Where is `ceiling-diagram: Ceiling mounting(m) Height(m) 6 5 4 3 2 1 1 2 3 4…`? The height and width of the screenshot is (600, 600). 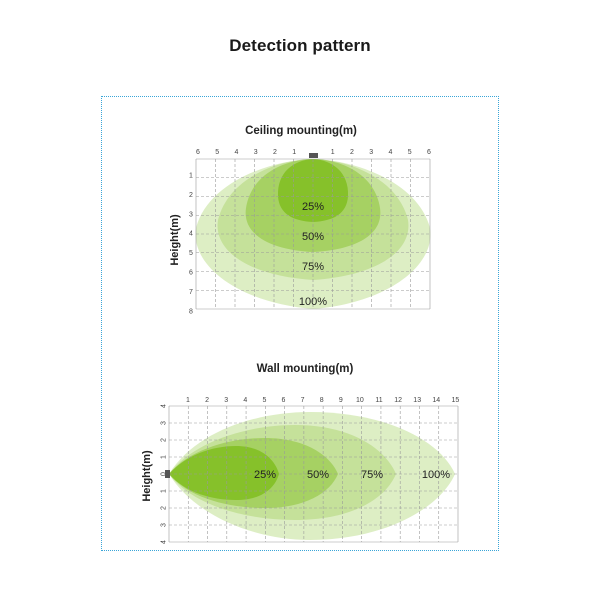 ceiling-diagram: Ceiling mounting(m) Height(m) 6 5 4 3 2 1 1 2 3 4… is located at coordinates (300, 220).